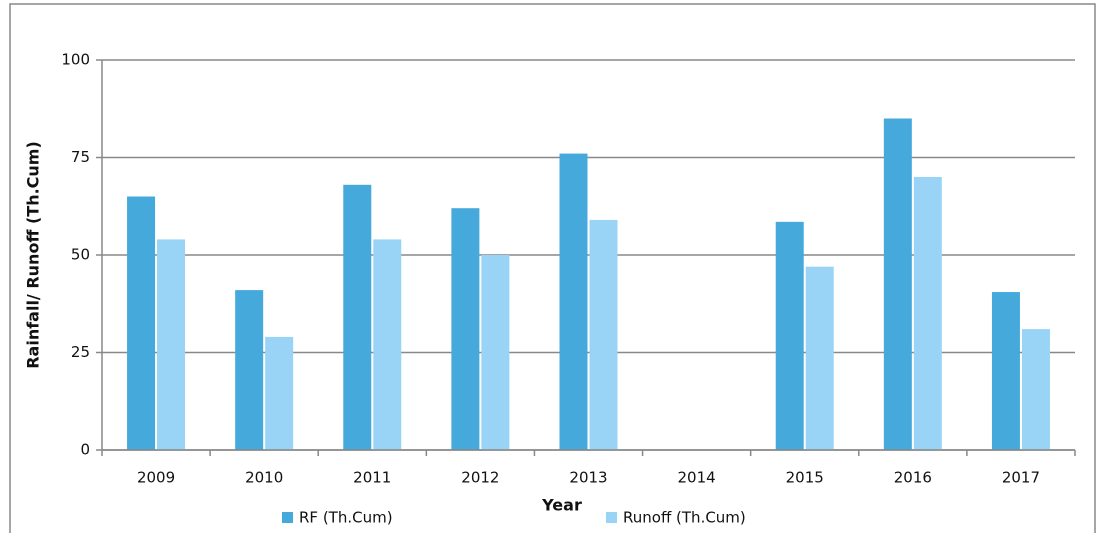  I want to click on x-tick-label: 2011, so click(372, 478).